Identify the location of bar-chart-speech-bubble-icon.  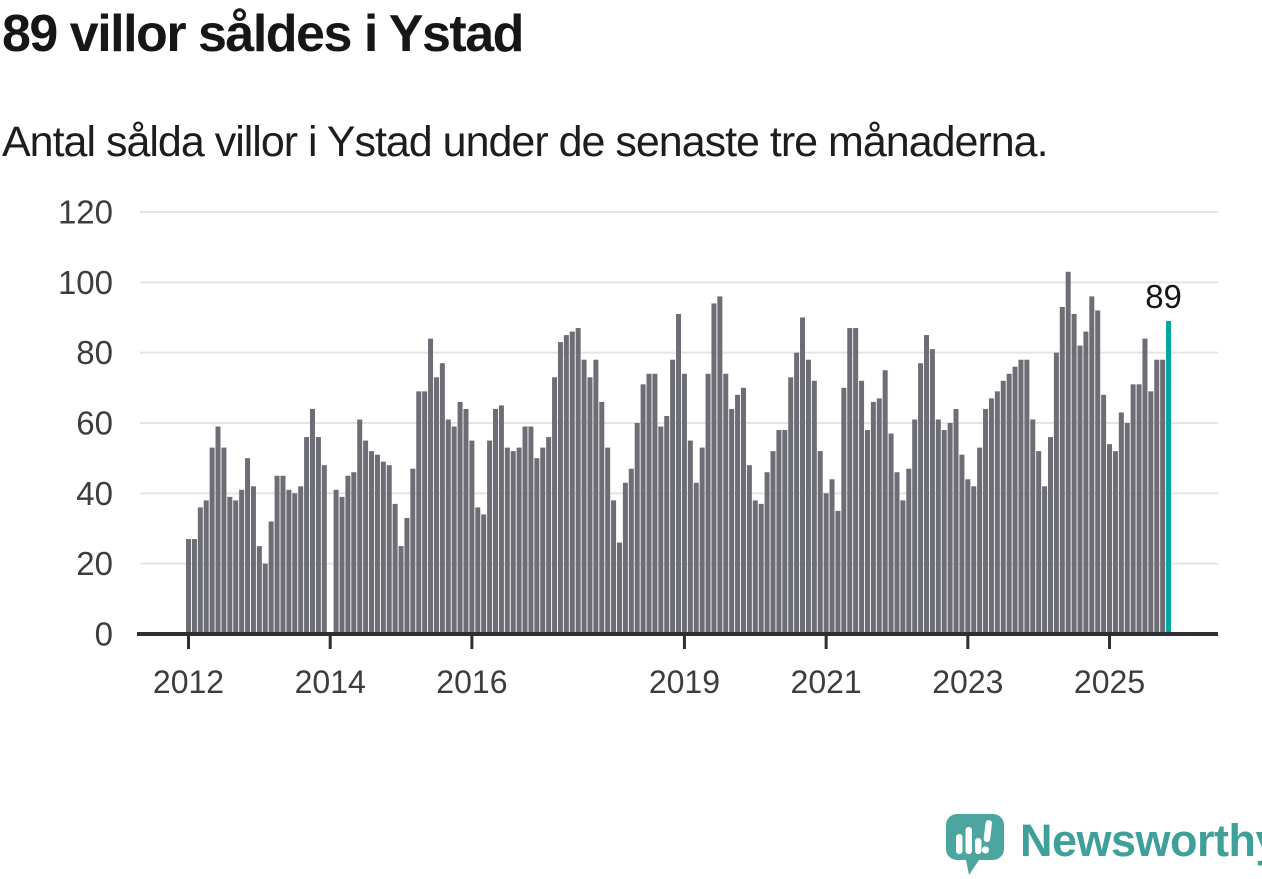
(975, 844).